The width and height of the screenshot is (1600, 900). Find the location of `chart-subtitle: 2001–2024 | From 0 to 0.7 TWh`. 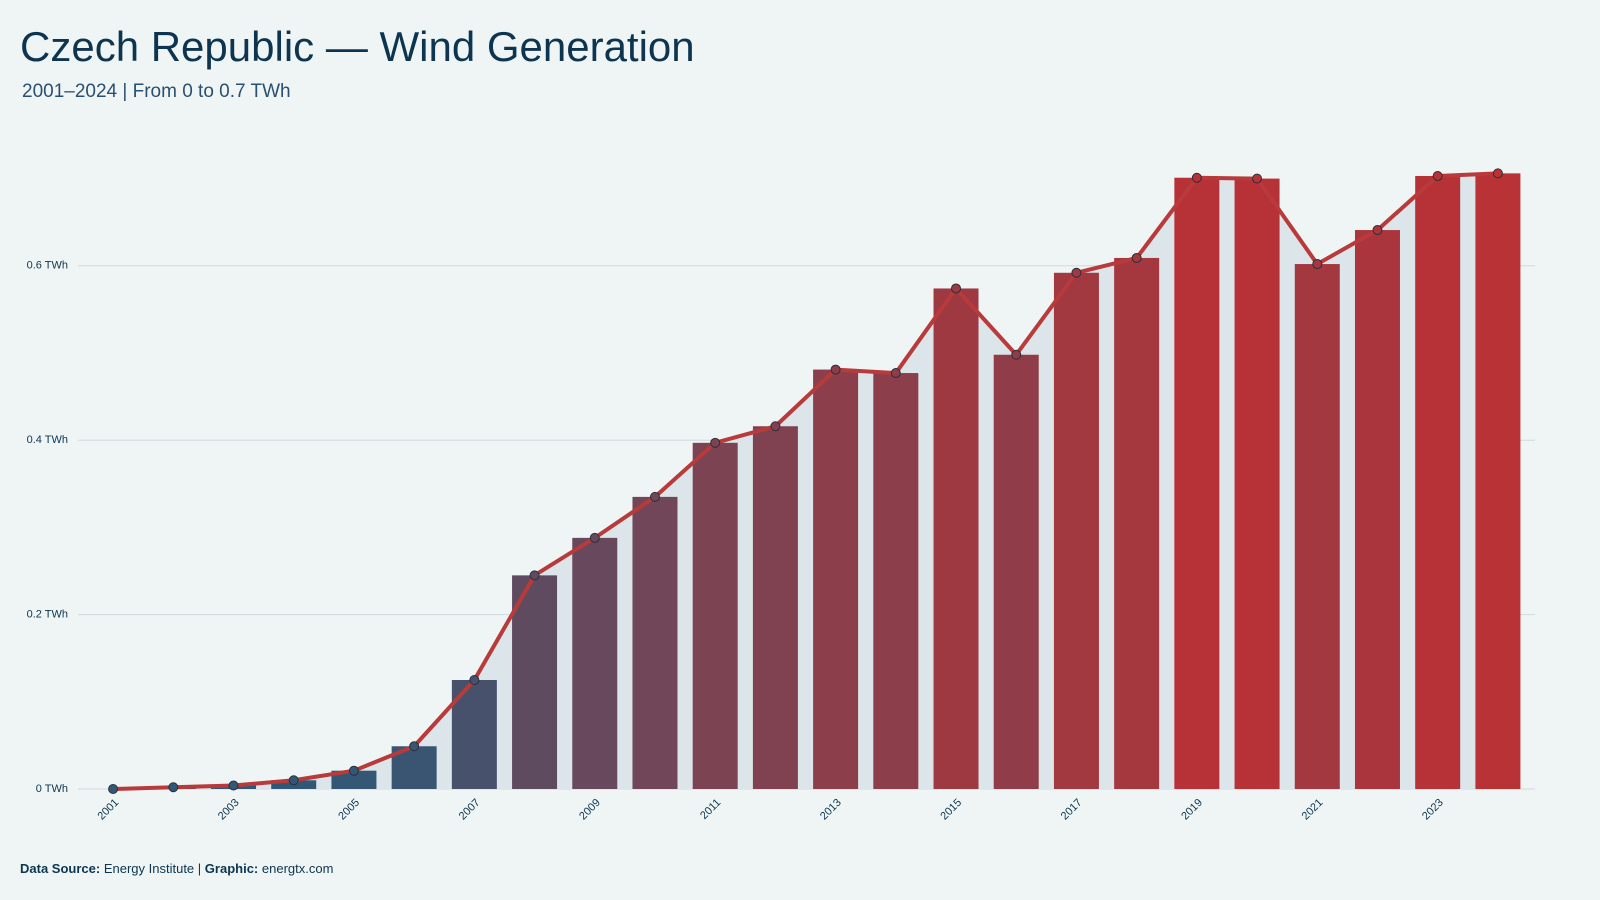

chart-subtitle: 2001–2024 | From 0 to 0.7 TWh is located at coordinates (156, 91).